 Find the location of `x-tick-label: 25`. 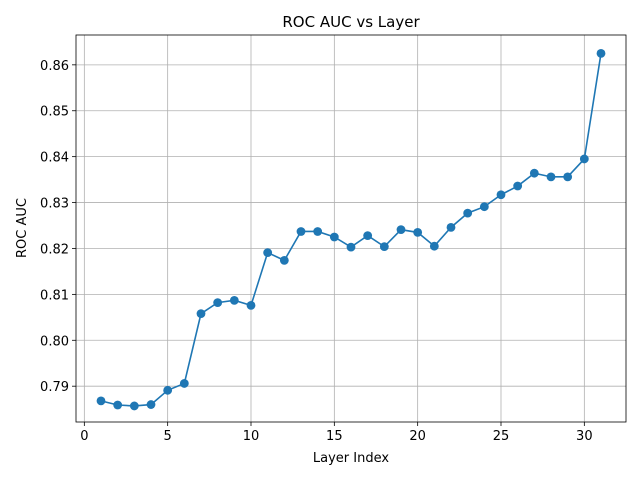

x-tick-label: 25 is located at coordinates (501, 436).